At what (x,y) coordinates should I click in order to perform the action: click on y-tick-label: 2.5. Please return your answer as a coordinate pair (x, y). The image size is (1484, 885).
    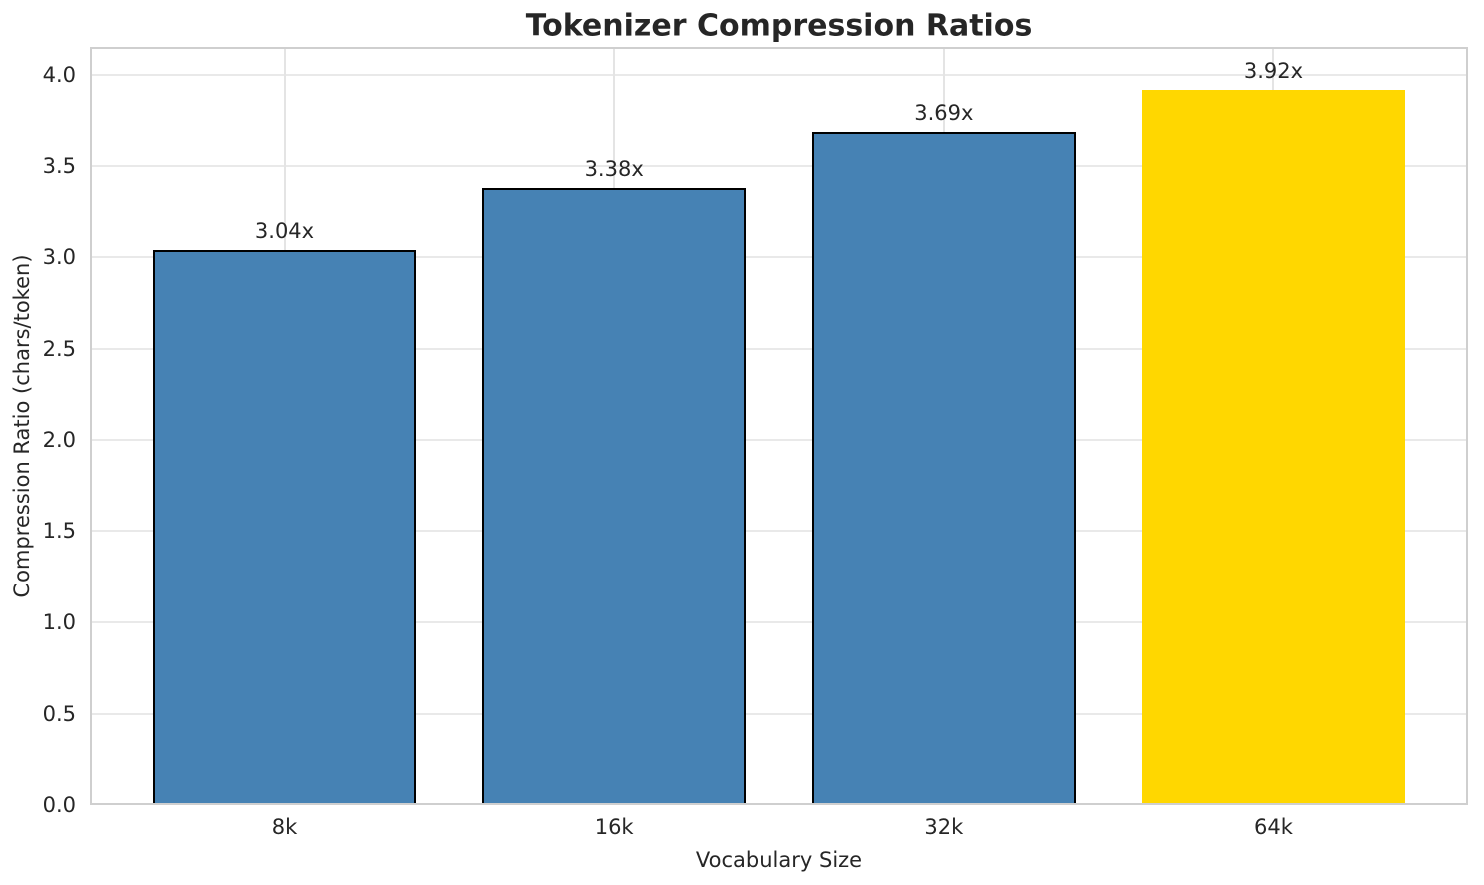
    Looking at the image, I should click on (59, 348).